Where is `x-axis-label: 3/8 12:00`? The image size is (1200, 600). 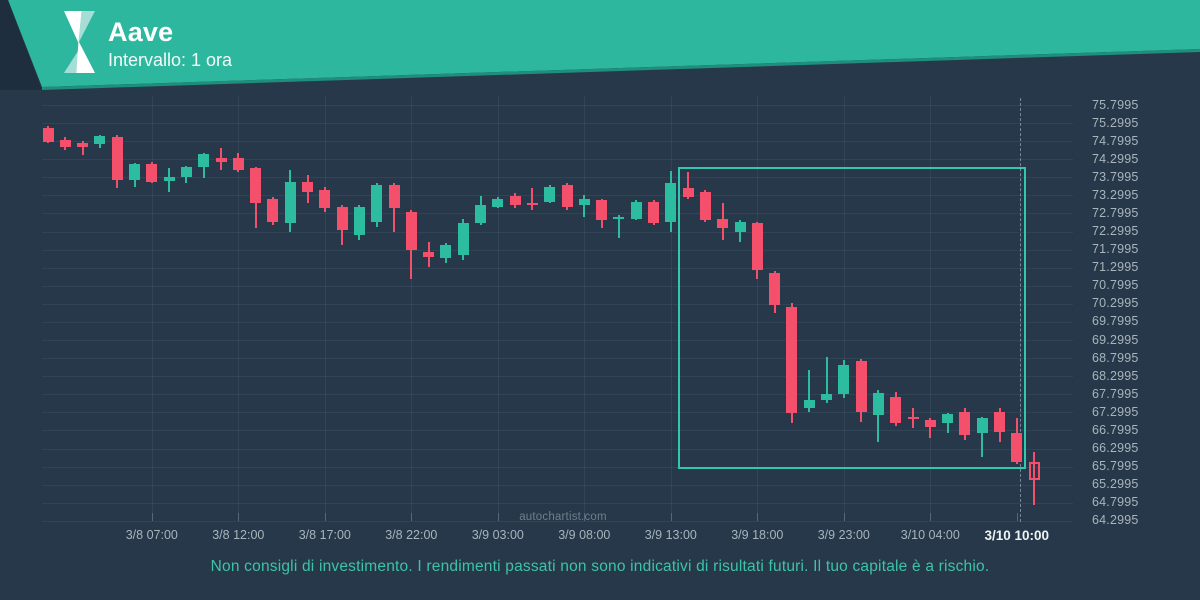 x-axis-label: 3/8 12:00 is located at coordinates (238, 535).